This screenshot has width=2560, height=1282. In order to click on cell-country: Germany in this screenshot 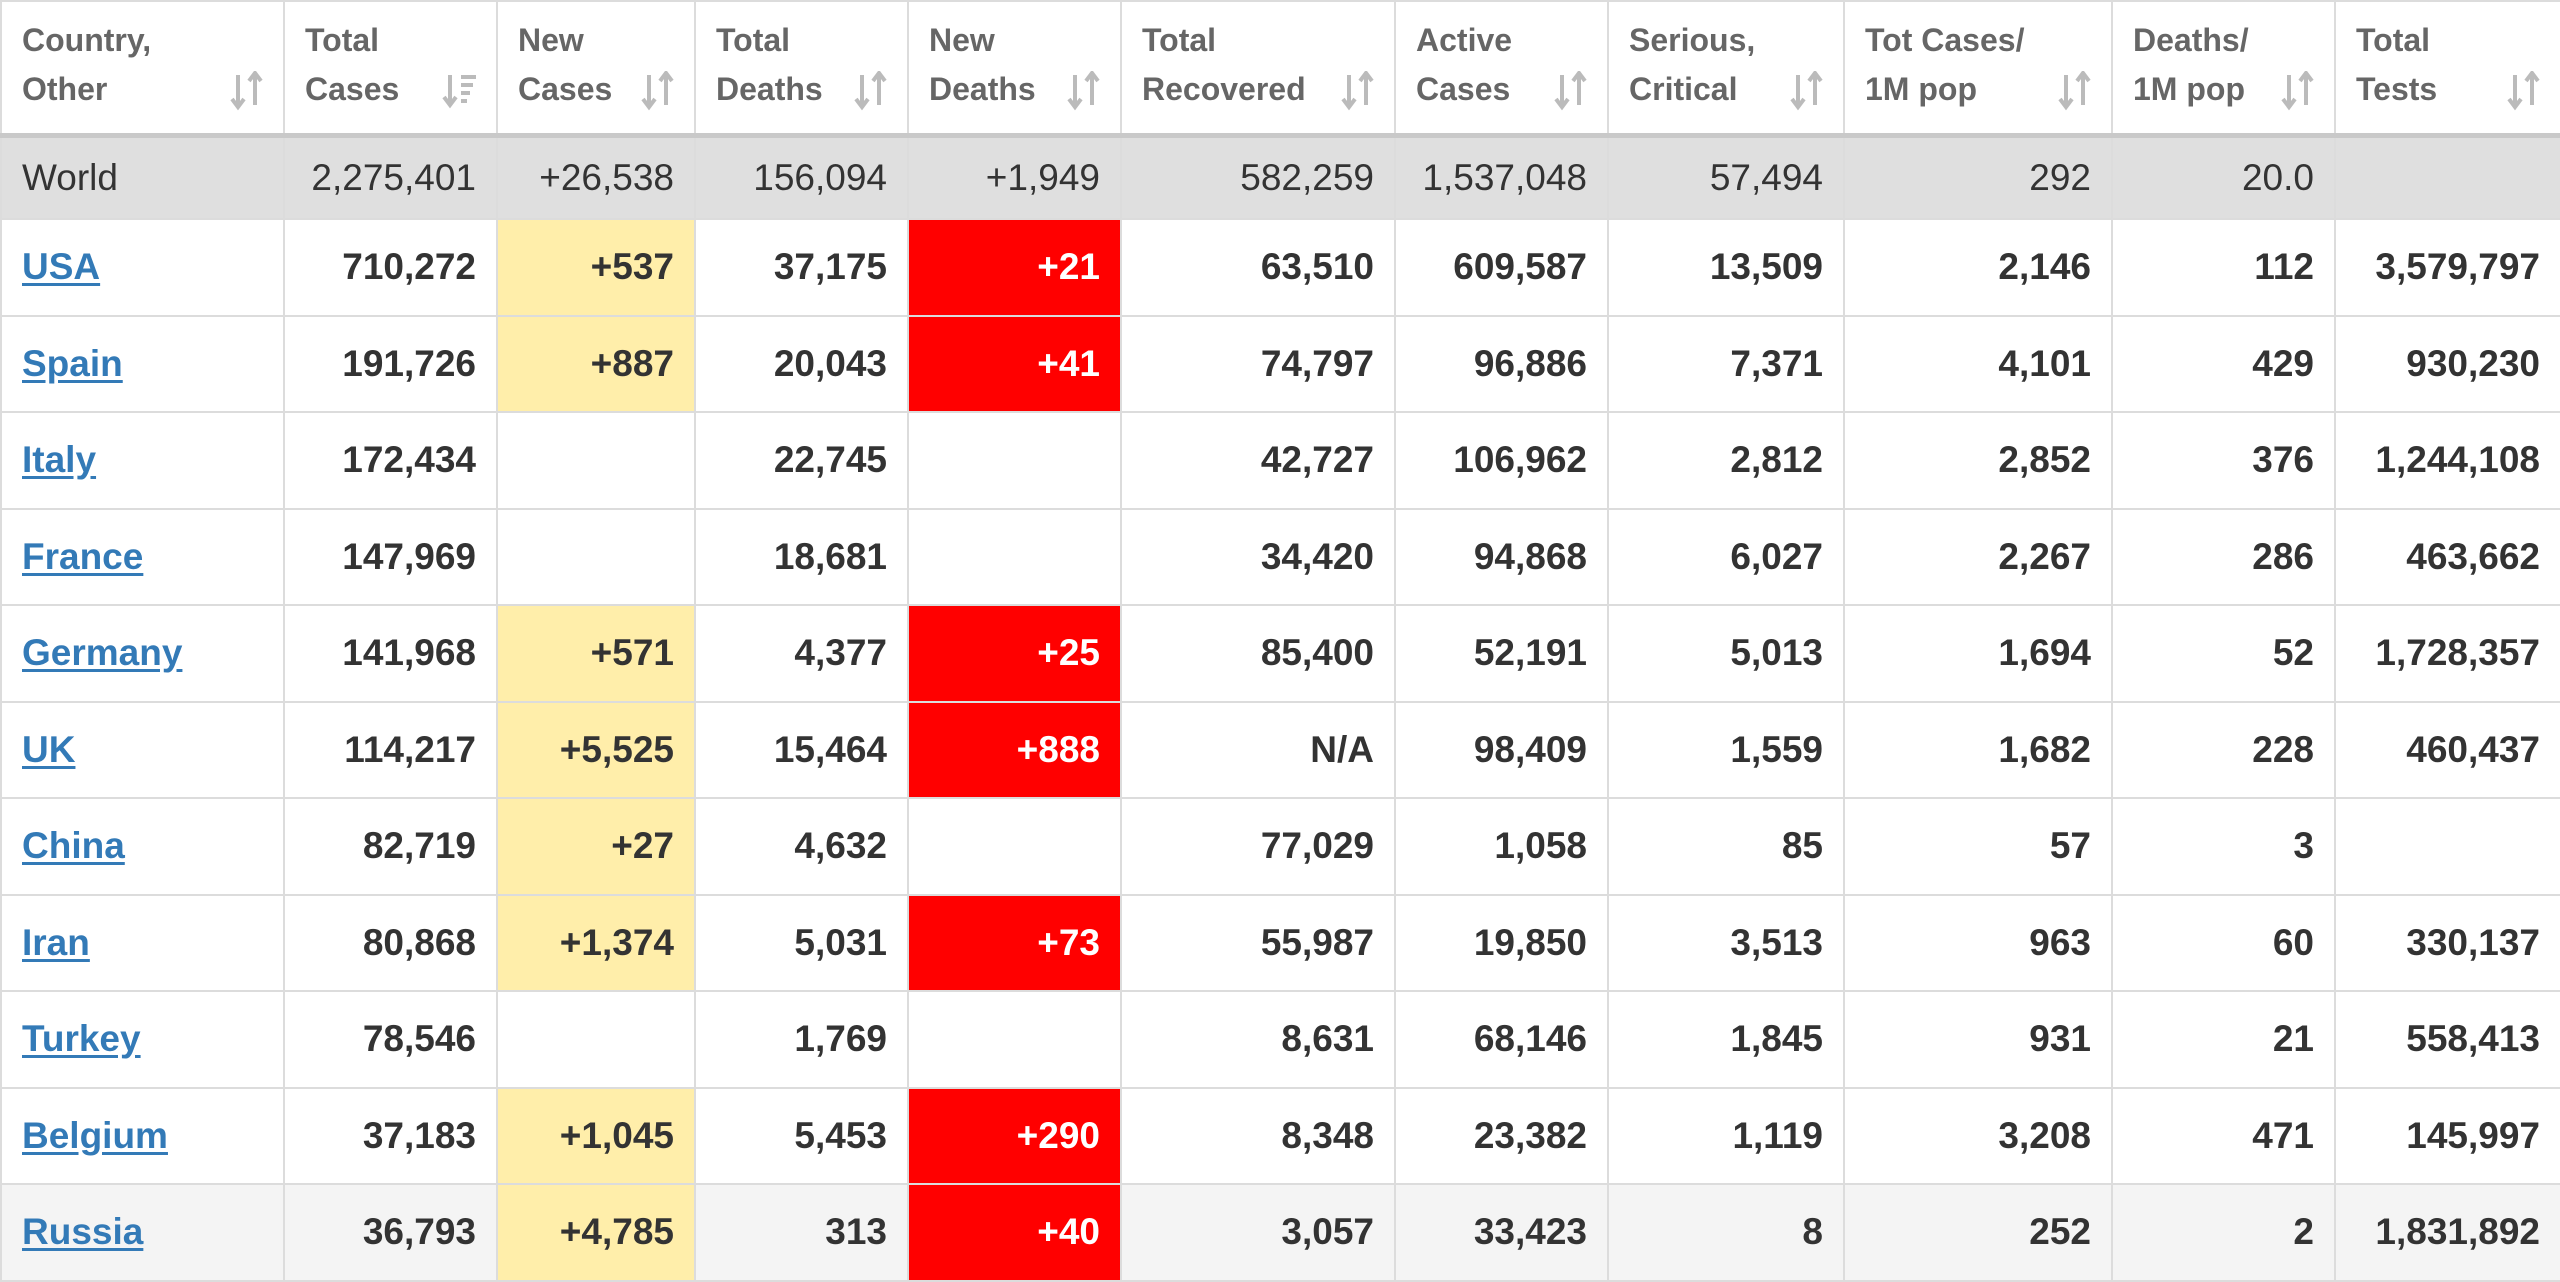, I will do `click(142, 653)`.